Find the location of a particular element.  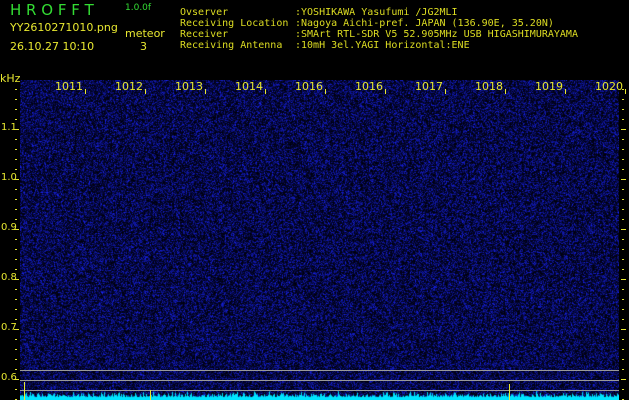

y-tick-label: 1.1 is located at coordinates (9, 127).